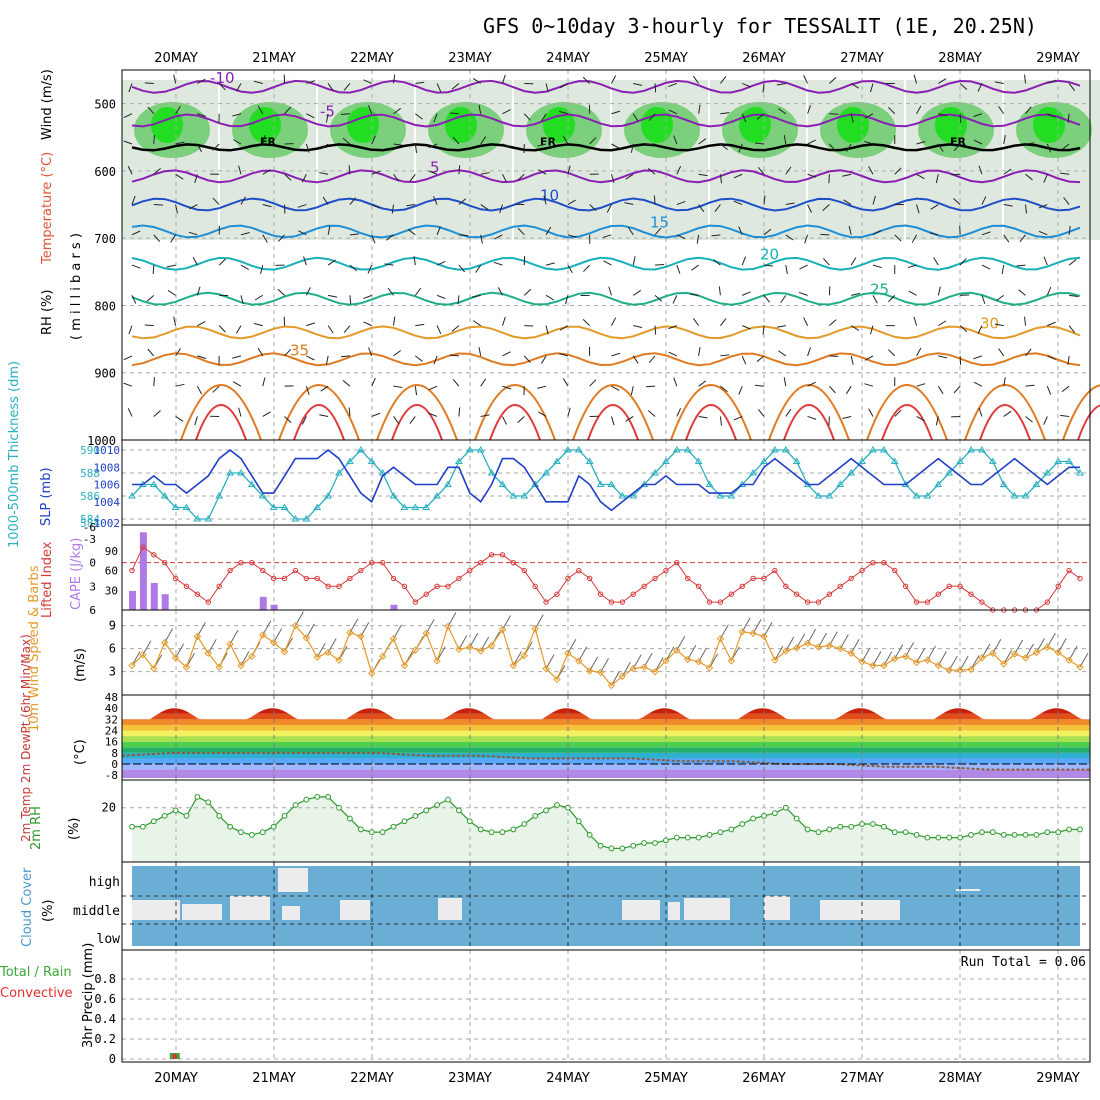  What do you see at coordinates (101, 441) in the screenshot?
I see `pressure-tick: 1000` at bounding box center [101, 441].